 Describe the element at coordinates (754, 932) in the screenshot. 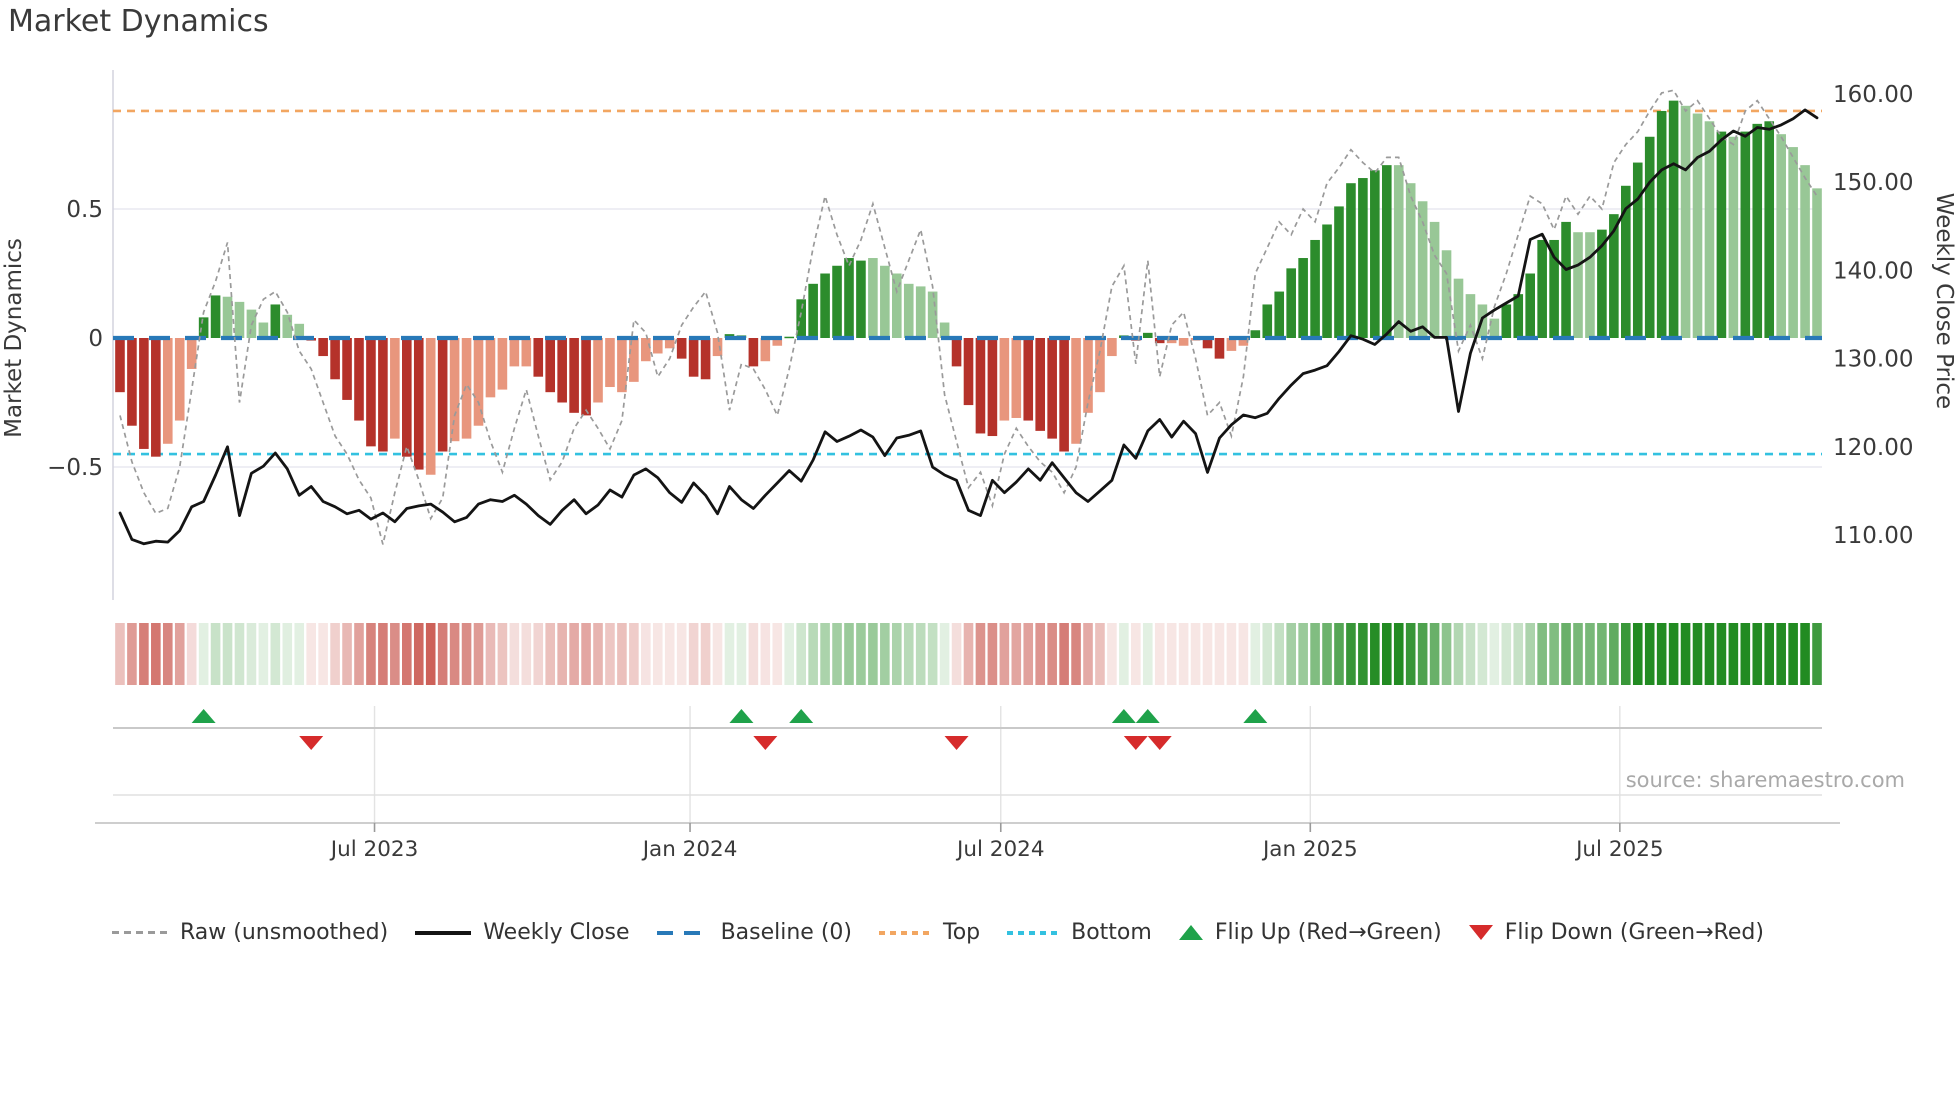

I see `legend-item-baseline: Baseline (0)` at that location.